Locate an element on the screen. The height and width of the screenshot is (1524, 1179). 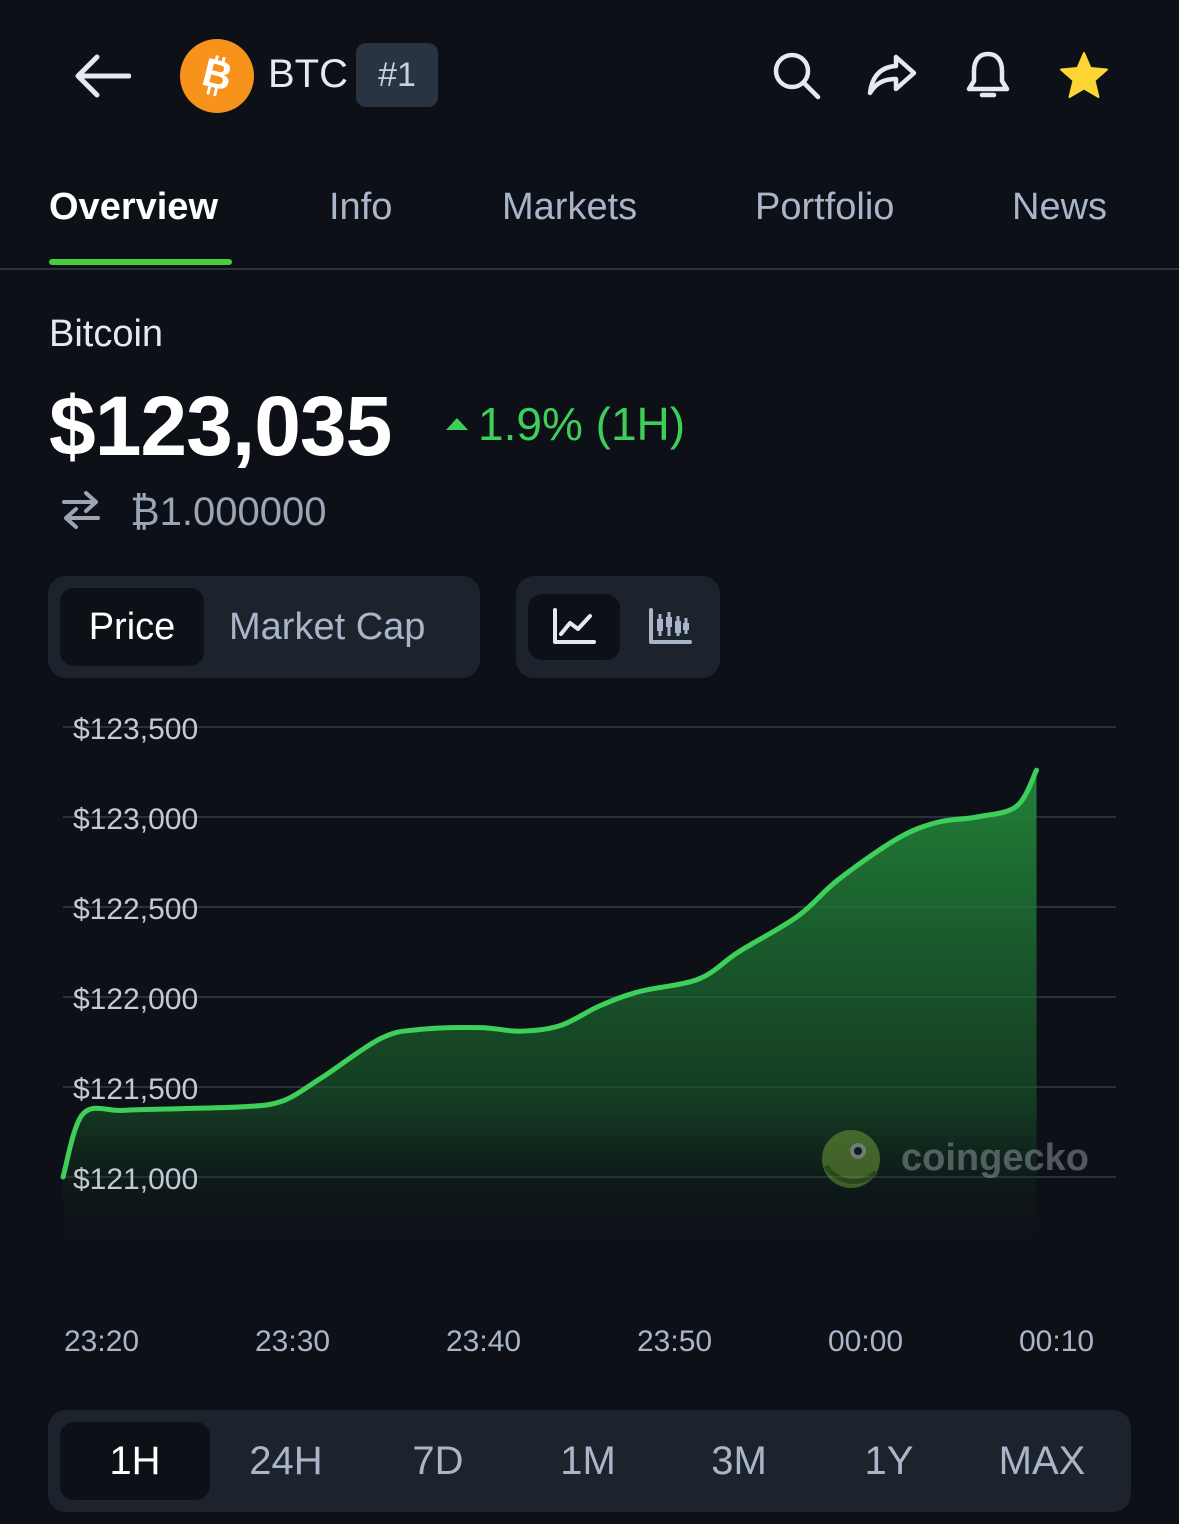
x-axis-tick-label: 00:00 is located at coordinates (865, 1341).